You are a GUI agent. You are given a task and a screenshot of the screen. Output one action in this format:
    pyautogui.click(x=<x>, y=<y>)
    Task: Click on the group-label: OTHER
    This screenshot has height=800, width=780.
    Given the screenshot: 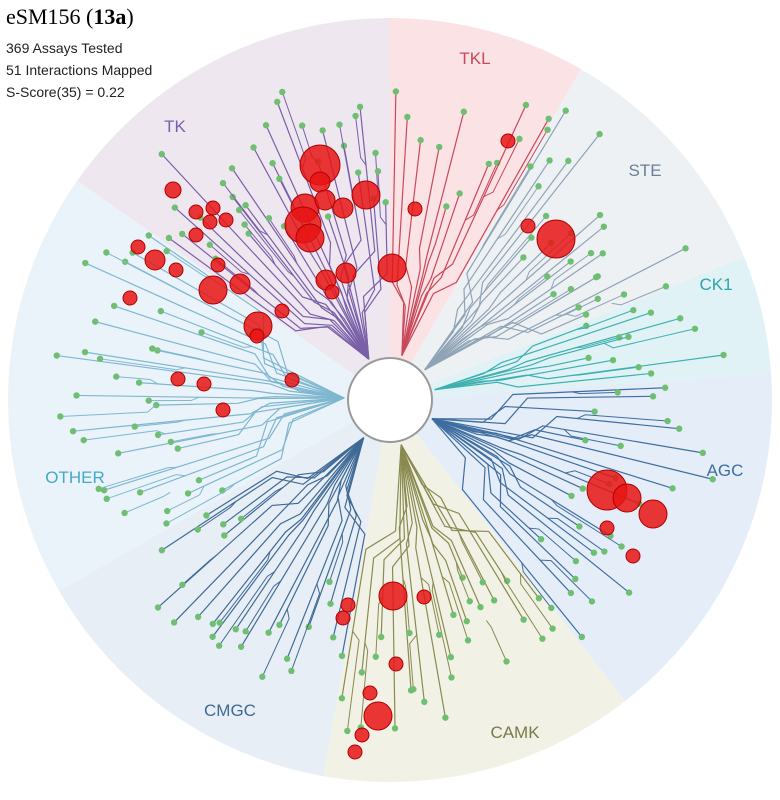 What is the action you would take?
    pyautogui.click(x=75, y=477)
    